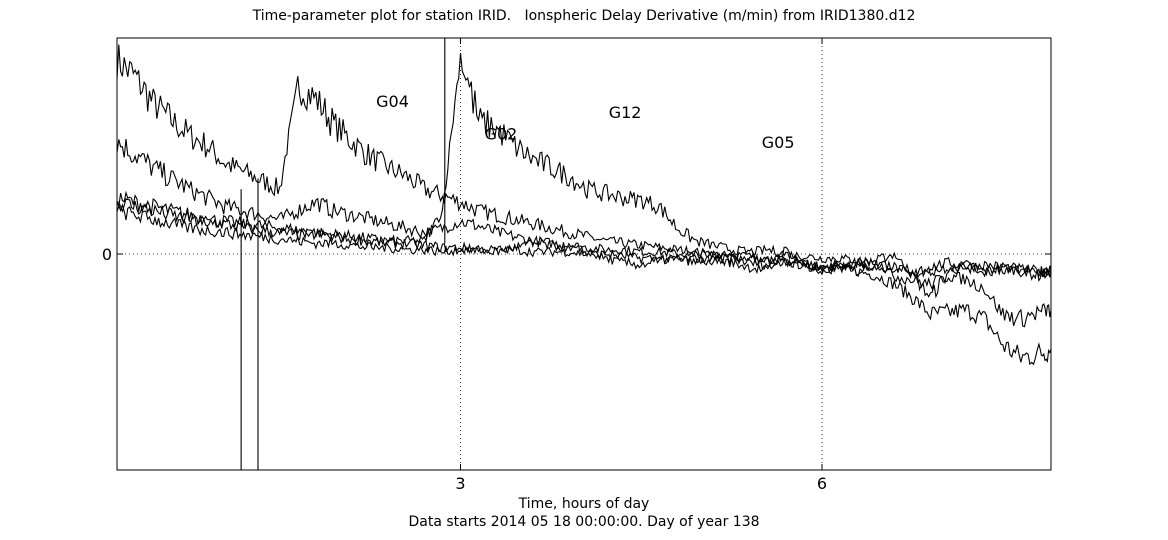 The image size is (1168, 540). Describe the element at coordinates (585, 122) in the screenshot. I see `series-labels: G04 G02 G12 G05` at that location.